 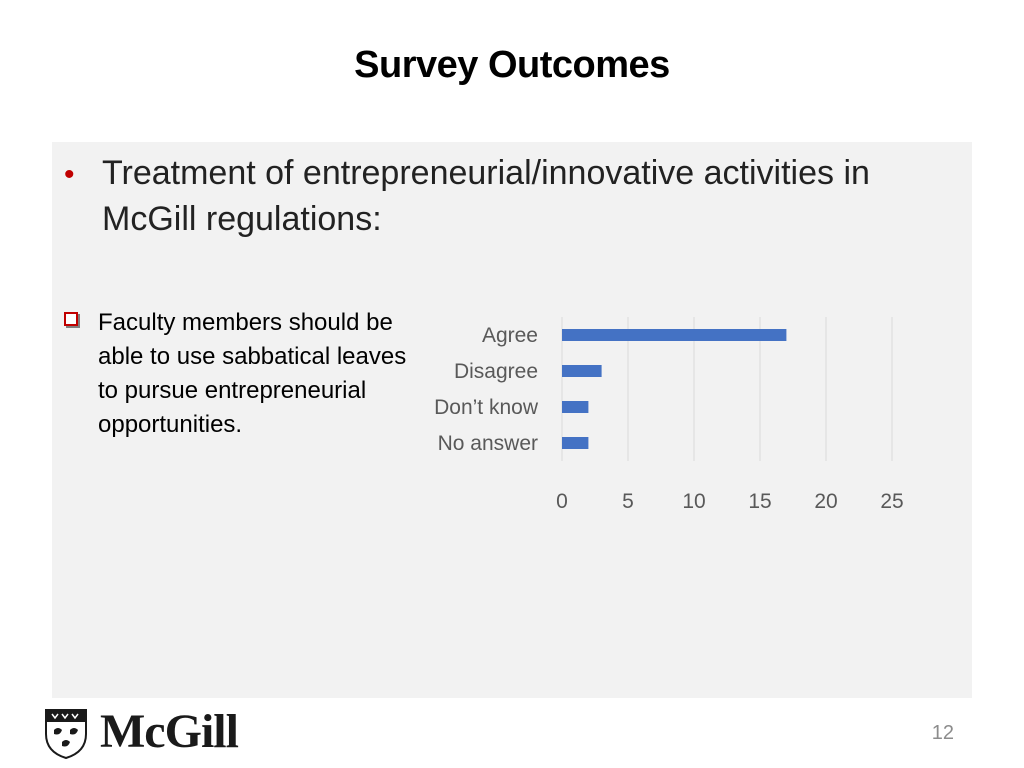 What do you see at coordinates (486, 389) in the screenshot?
I see `chart-category-labels: Agree Disagree Don’t know No answer` at bounding box center [486, 389].